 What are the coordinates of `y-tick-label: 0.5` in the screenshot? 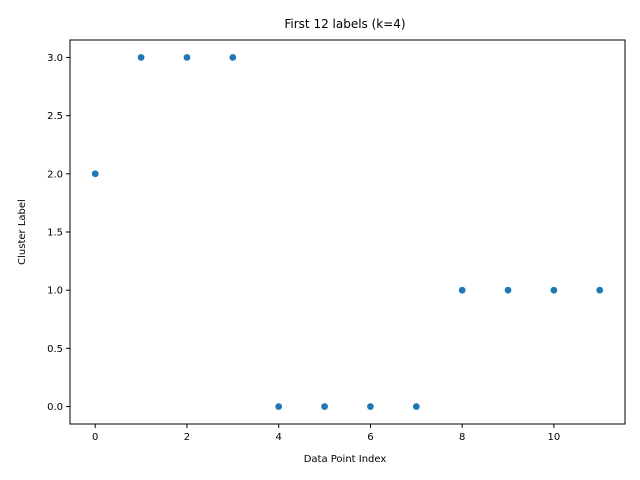 It's located at (55, 349).